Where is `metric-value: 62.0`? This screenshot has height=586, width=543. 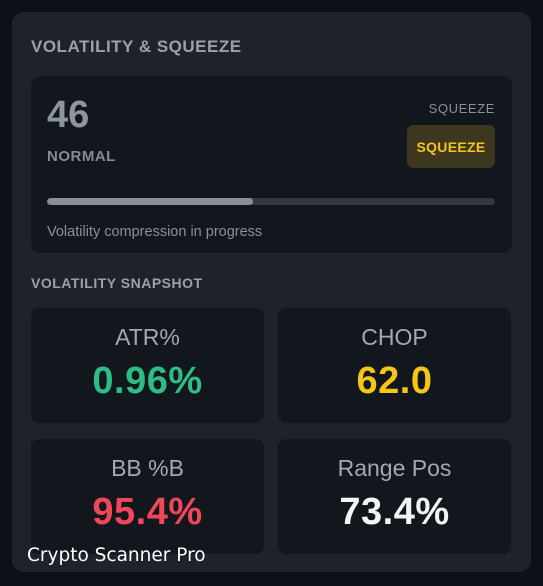 metric-value: 62.0 is located at coordinates (394, 381).